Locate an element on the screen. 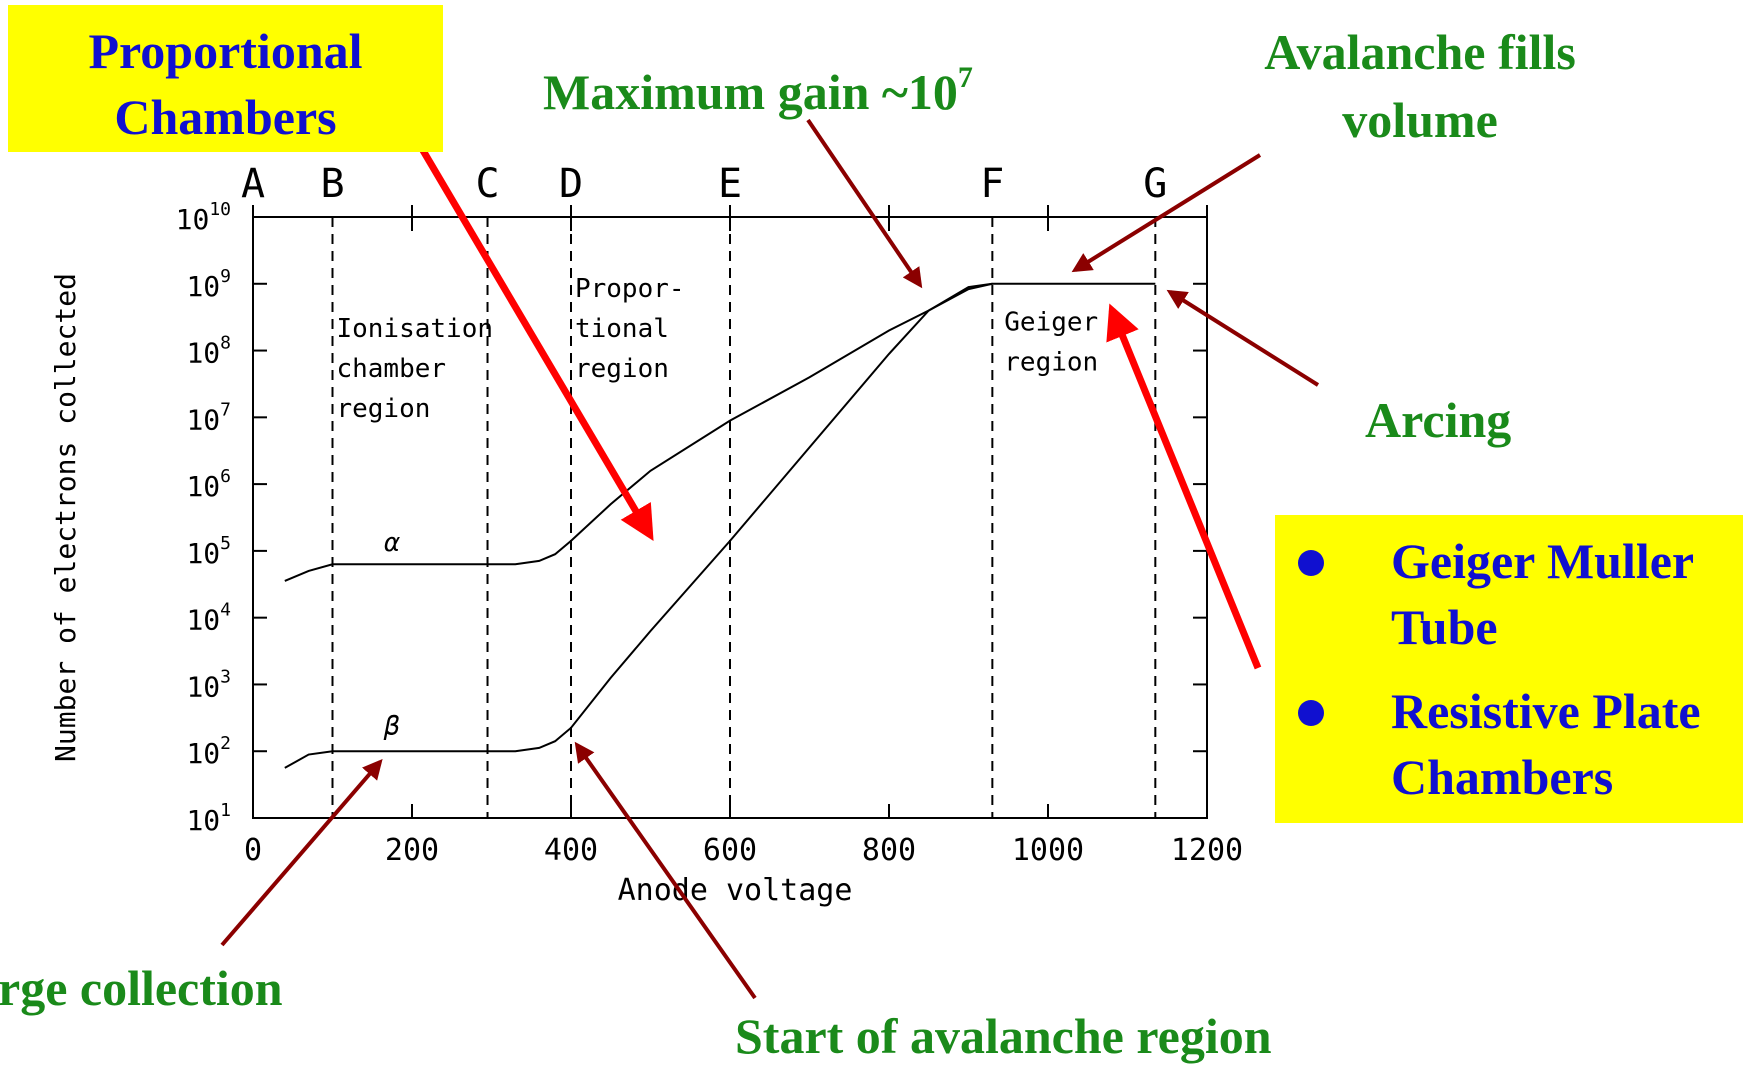 This screenshot has width=1743, height=1066. y-tick-label: 10² is located at coordinates (208, 751).